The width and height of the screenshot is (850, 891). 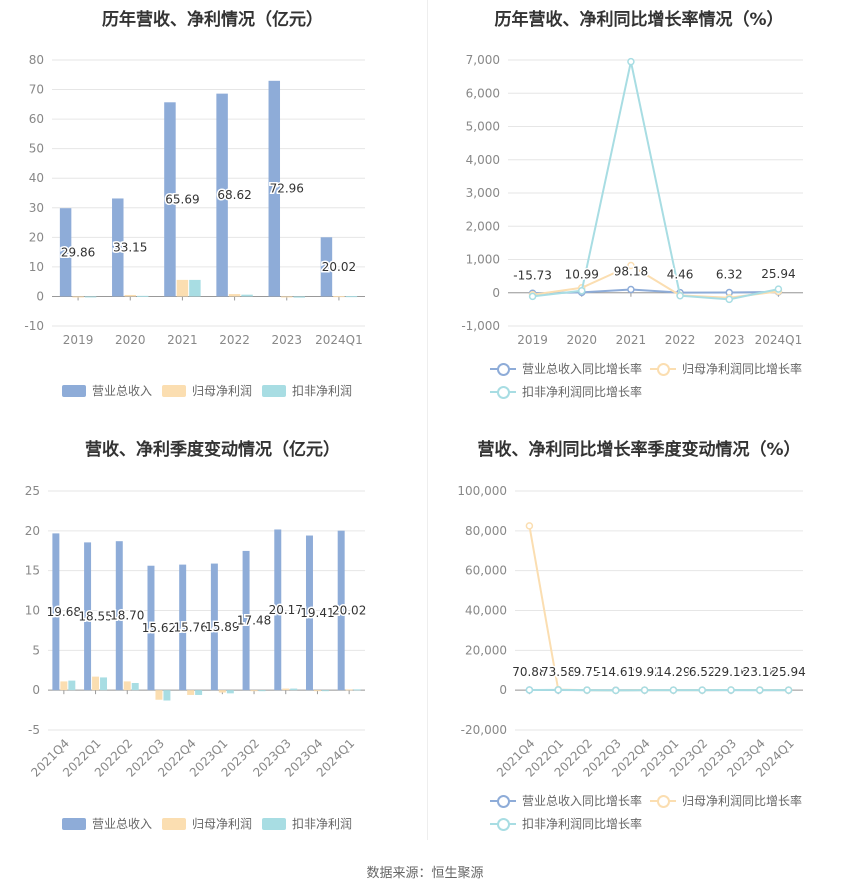 I want to click on y-tick-label: -1,000, so click(x=480, y=326).